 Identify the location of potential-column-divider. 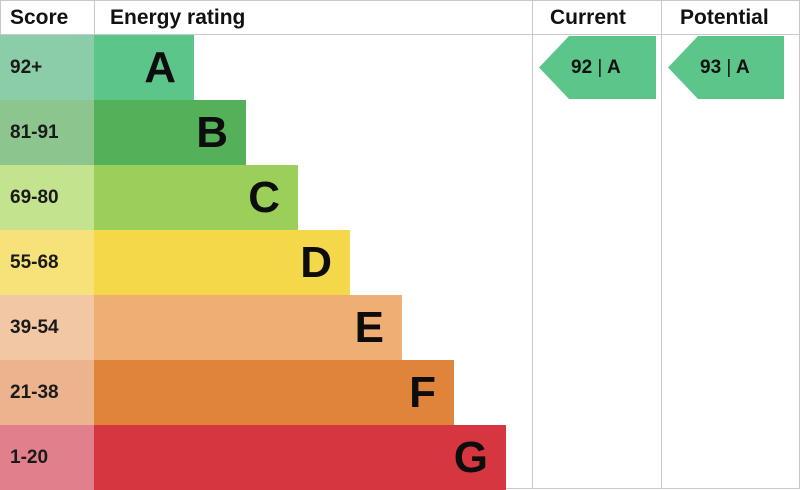
(661, 244).